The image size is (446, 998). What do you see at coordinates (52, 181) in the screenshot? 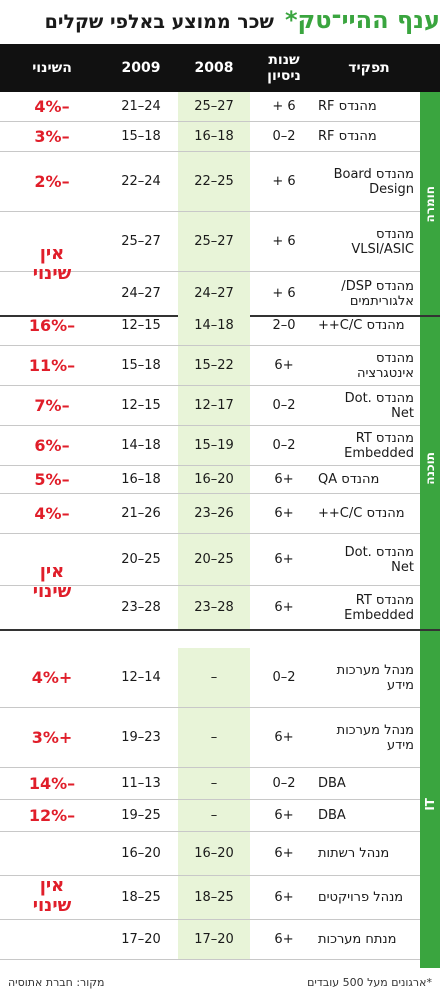
I see `change-cell: –2%` at bounding box center [52, 181].